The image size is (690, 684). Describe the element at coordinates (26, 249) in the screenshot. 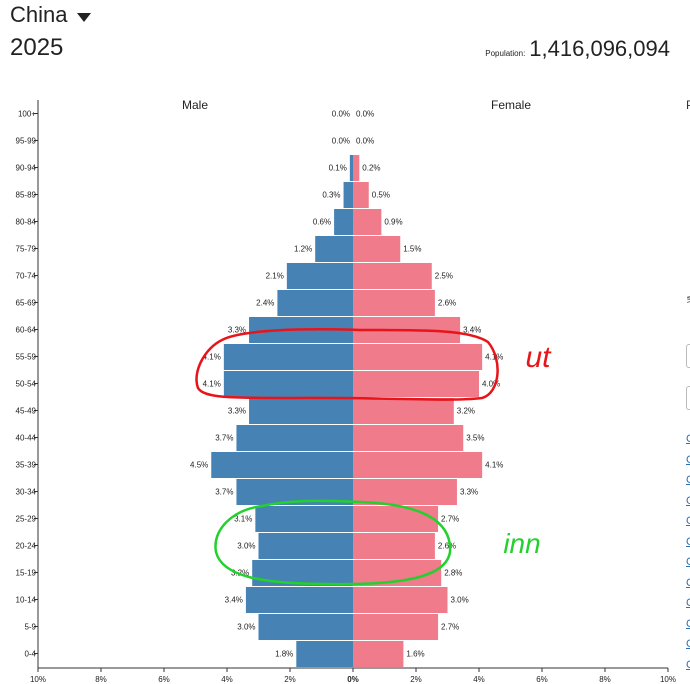

I see `y-tick-label-75-79: 75-79` at that location.